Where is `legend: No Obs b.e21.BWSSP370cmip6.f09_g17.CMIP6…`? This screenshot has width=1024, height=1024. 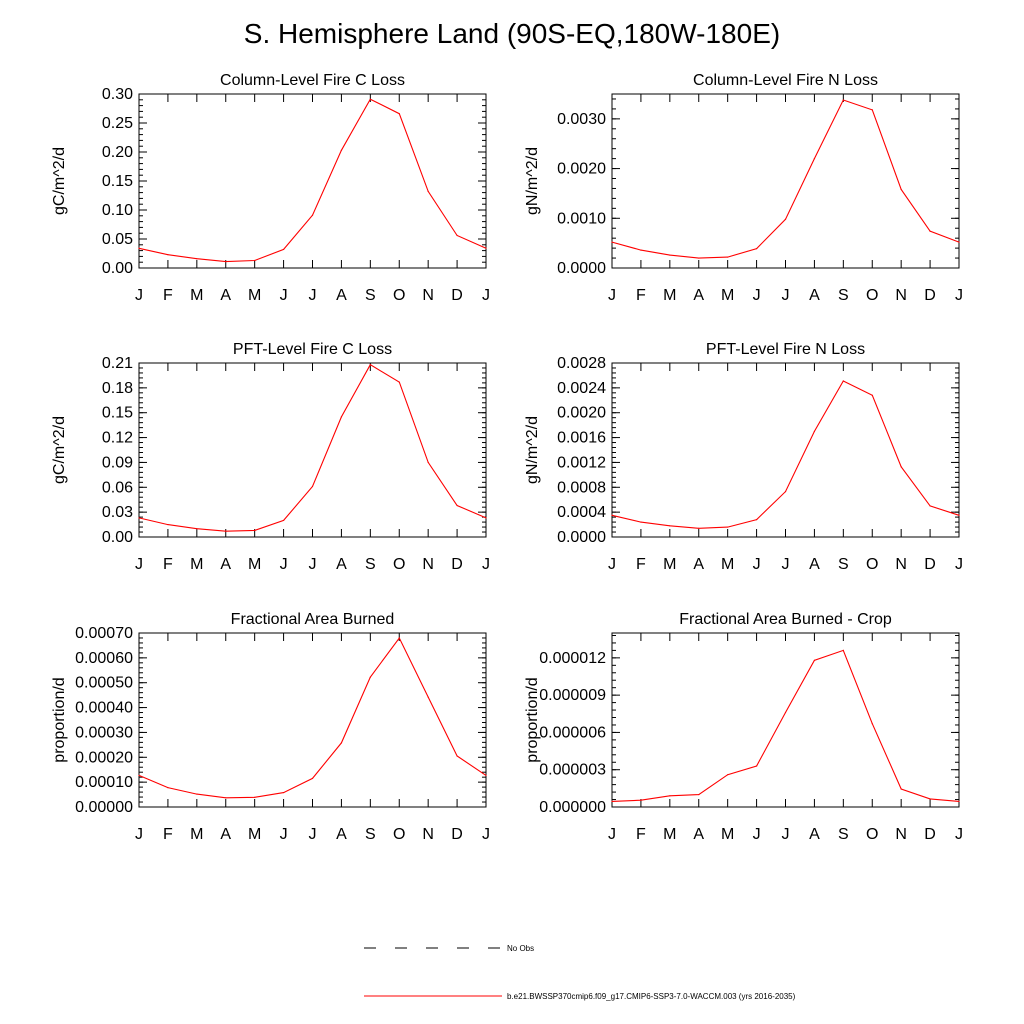
legend: No Obs b.e21.BWSSP370cmip6.f09_g17.CMIP6… is located at coordinates (580, 972).